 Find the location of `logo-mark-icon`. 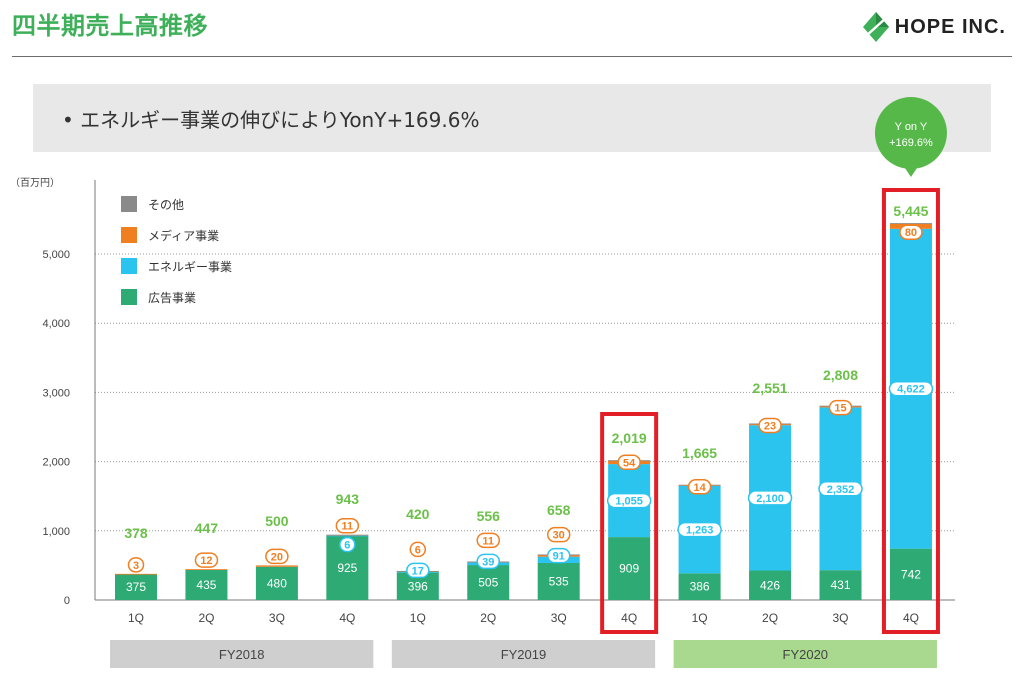

logo-mark-icon is located at coordinates (875, 27).